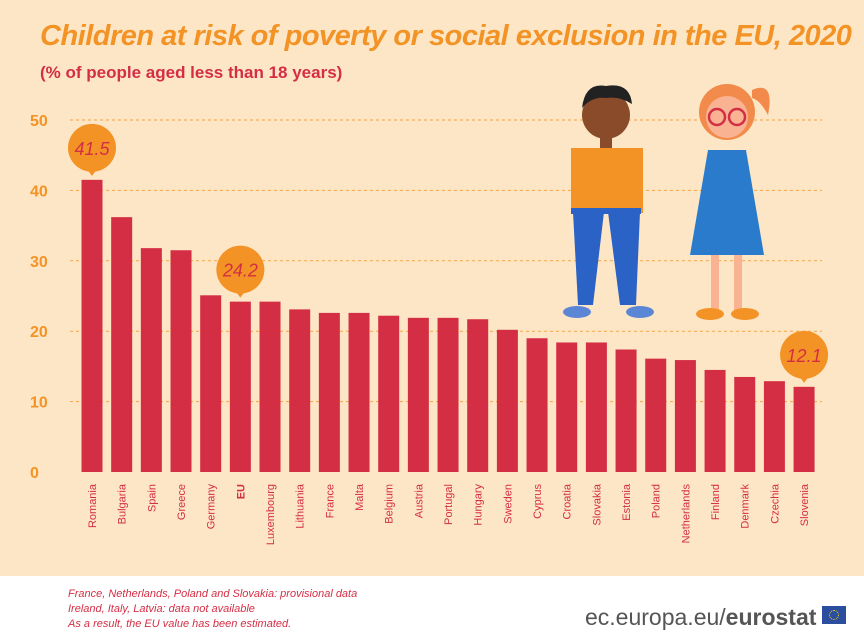 This screenshot has height=641, width=864. What do you see at coordinates (389, 393) in the screenshot?
I see `bar-belgium` at bounding box center [389, 393].